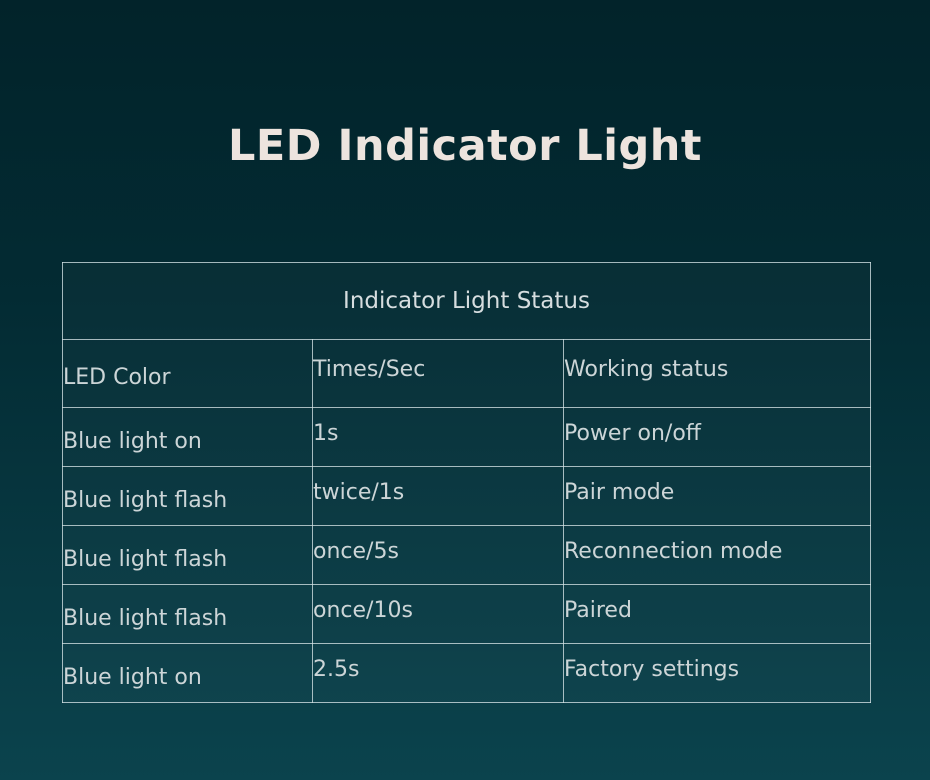 The image size is (930, 780). I want to click on column-header-label: Times/Sec, so click(369, 369).